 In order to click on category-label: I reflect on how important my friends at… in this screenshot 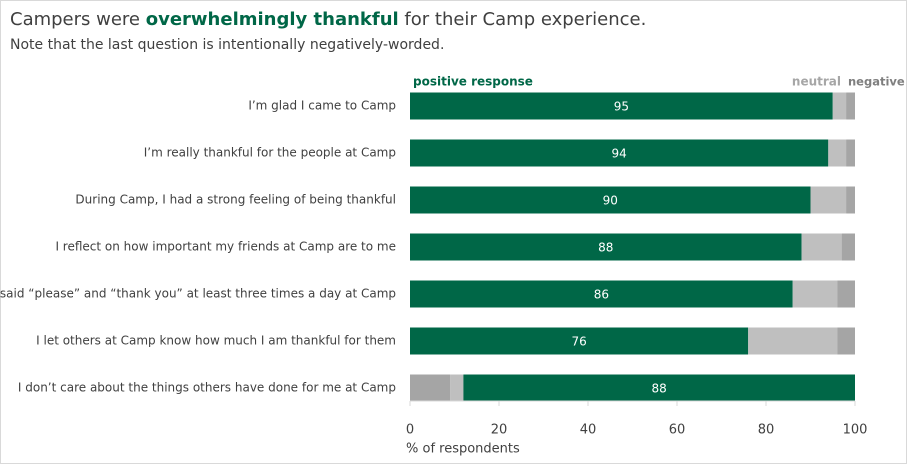, I will do `click(225, 247)`.